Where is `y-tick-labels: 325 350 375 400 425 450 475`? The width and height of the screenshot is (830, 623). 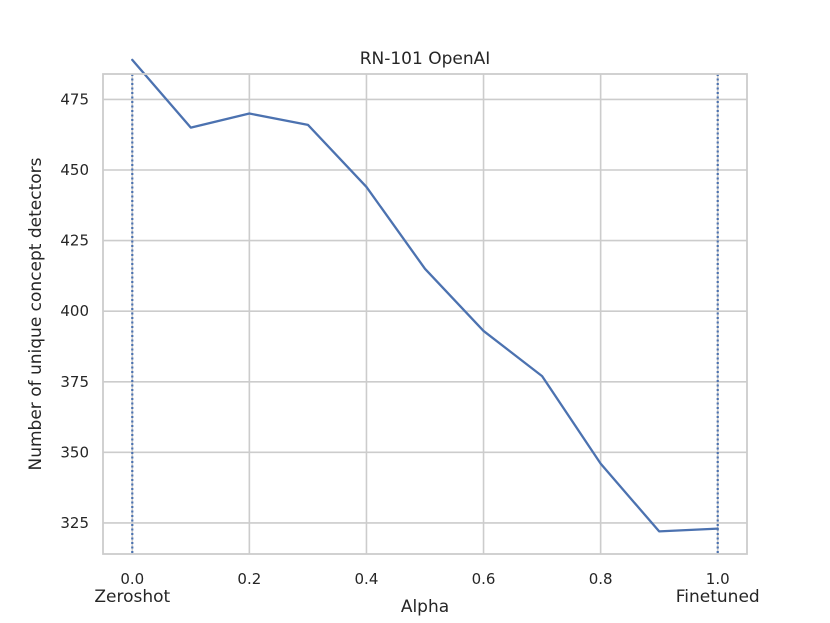
y-tick-labels: 325 350 375 400 425 450 475 is located at coordinates (74, 311).